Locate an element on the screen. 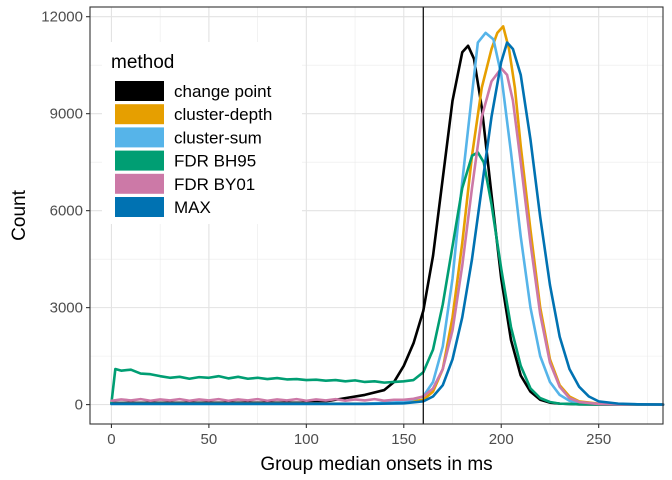 This screenshot has height=480, width=672. x-tick-label: 250 is located at coordinates (598, 439).